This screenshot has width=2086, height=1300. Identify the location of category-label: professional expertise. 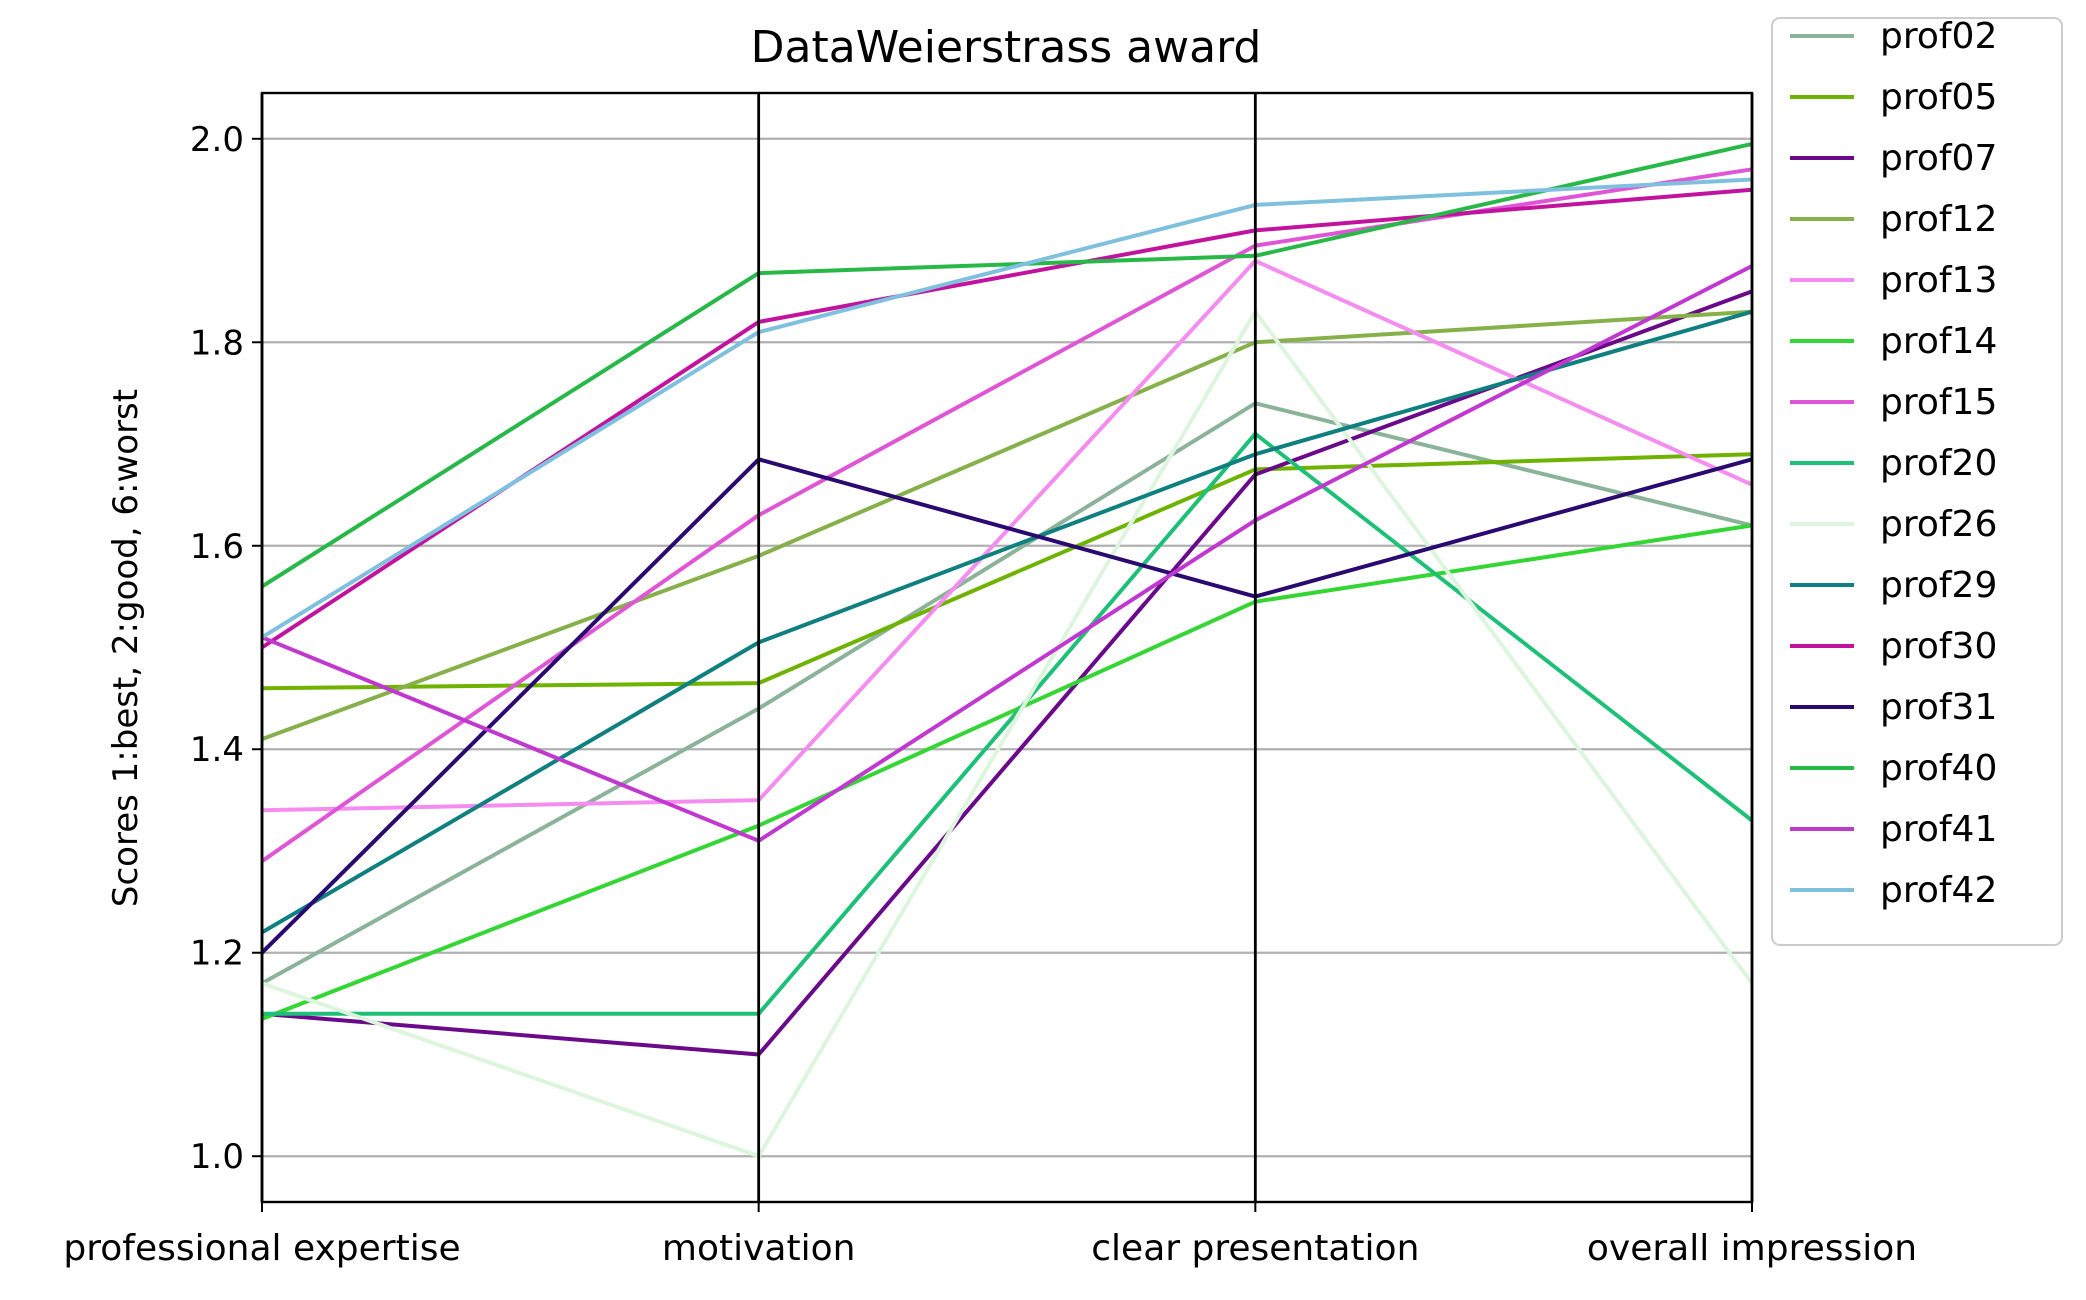
(261, 1248).